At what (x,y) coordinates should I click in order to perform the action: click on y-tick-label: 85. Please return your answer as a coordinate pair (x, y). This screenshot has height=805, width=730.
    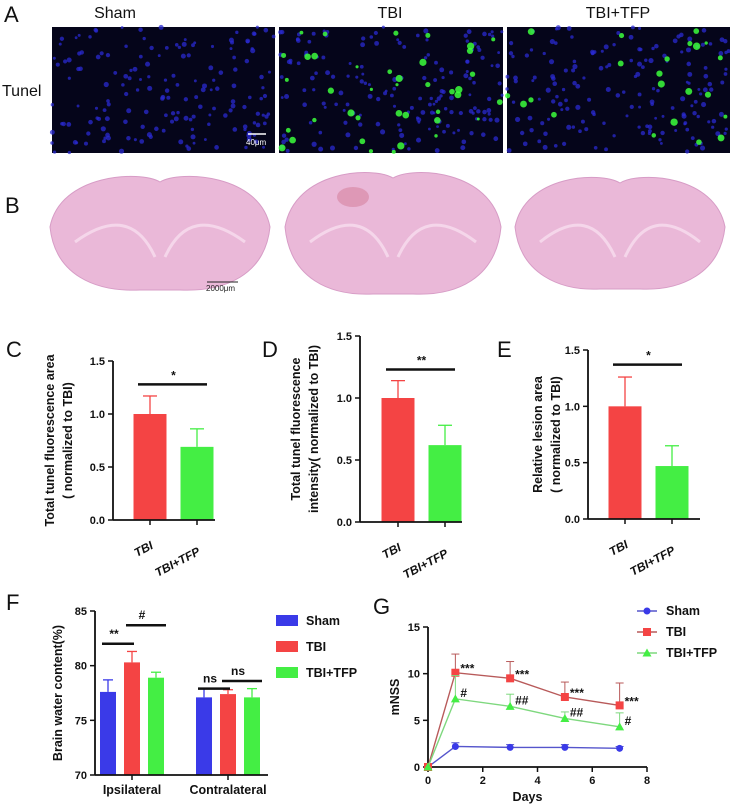
    Looking at the image, I should click on (81, 612).